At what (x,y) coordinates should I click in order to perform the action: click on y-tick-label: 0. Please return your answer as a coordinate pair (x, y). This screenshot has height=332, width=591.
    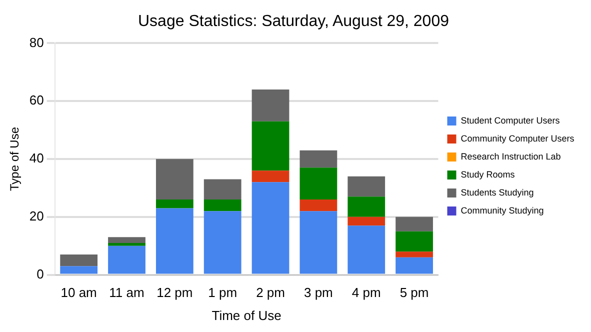
    Looking at the image, I should click on (40, 274).